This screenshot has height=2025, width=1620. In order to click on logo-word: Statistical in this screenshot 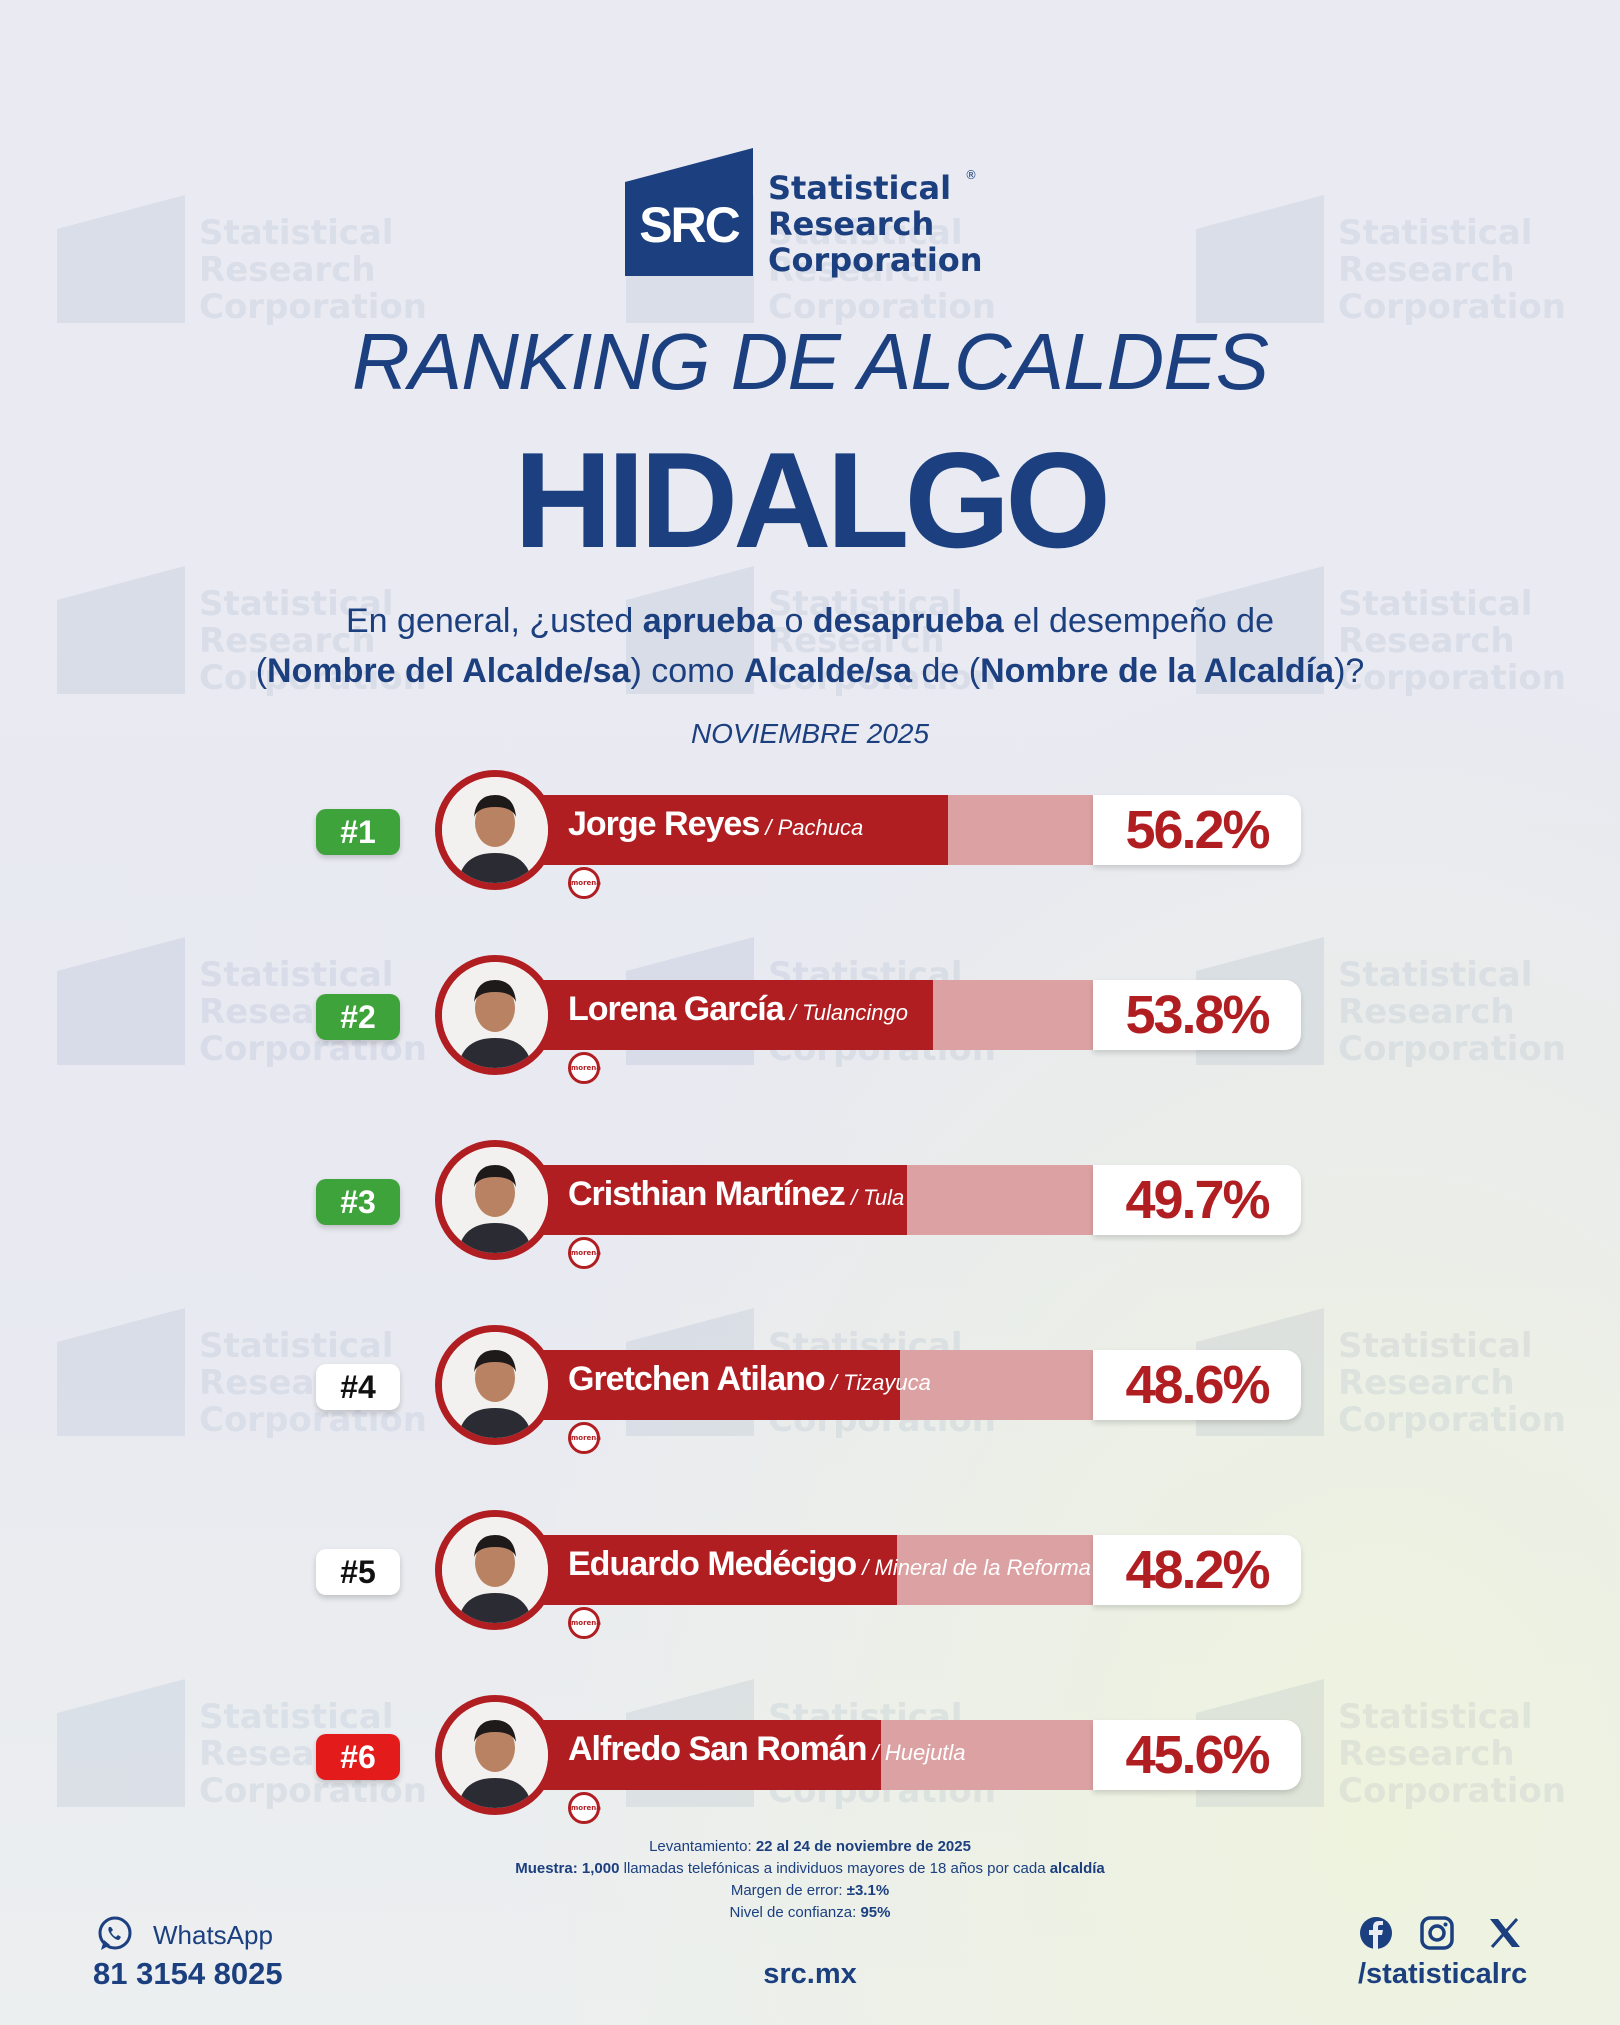, I will do `click(860, 188)`.